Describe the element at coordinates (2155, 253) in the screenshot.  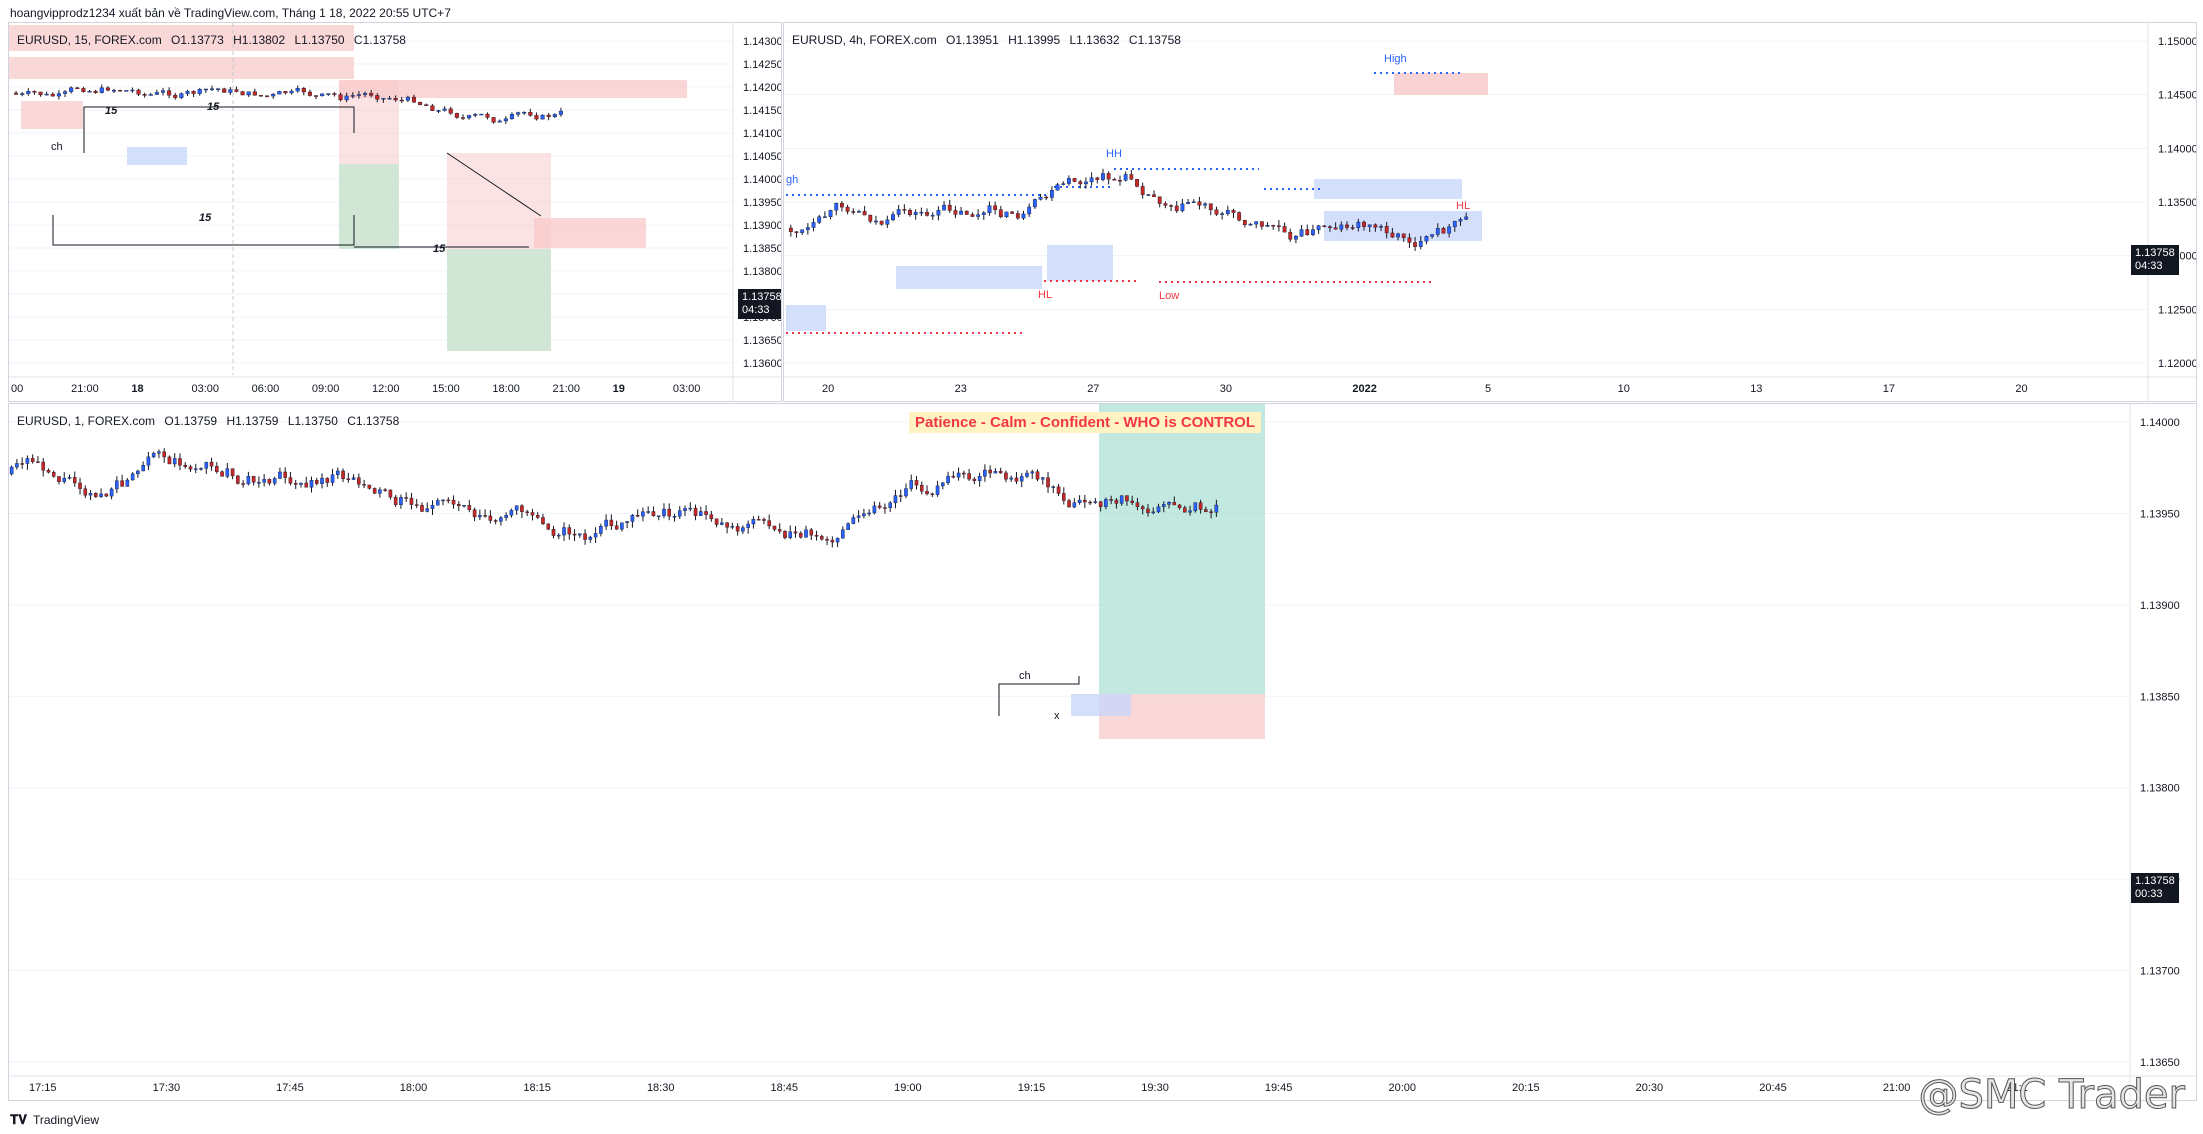
I see `last-price: 1.13758` at that location.